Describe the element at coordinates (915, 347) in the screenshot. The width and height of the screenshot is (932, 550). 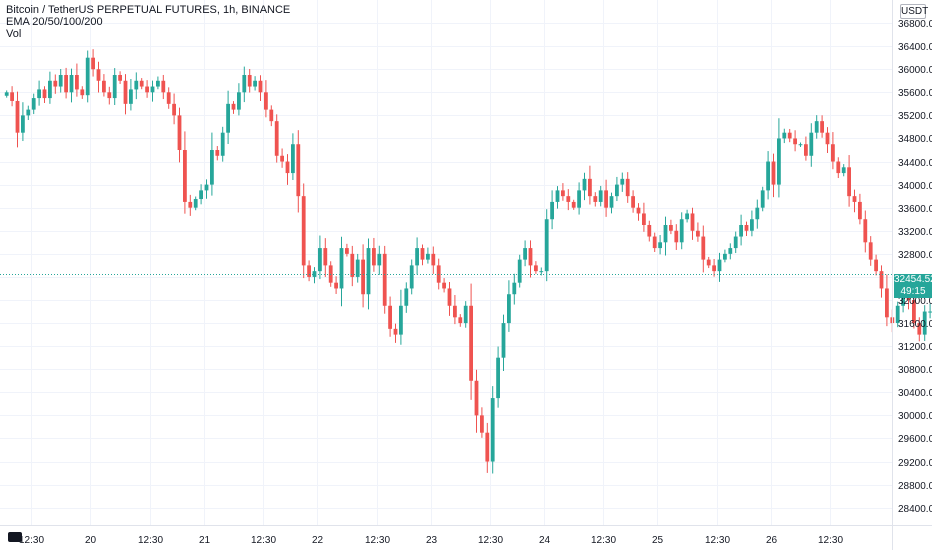
I see `price-tick-label: 31200.00` at that location.